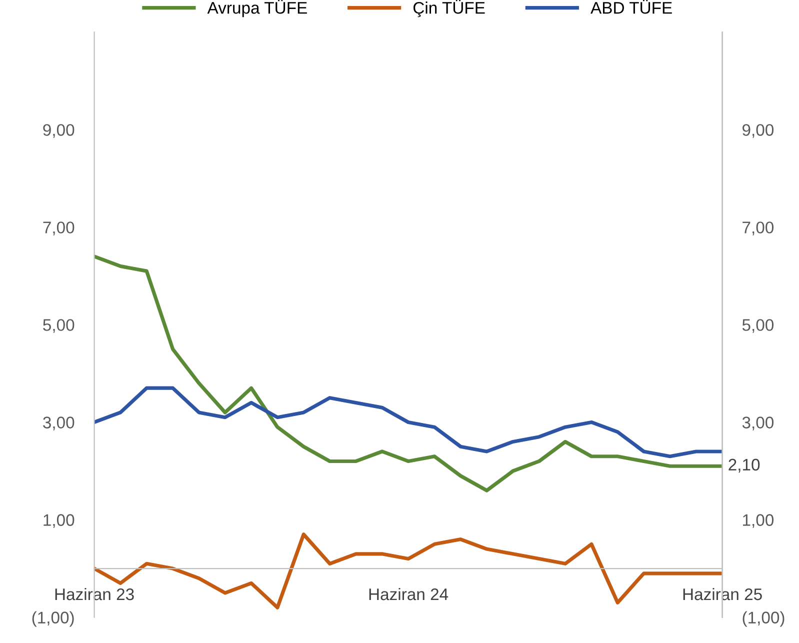 This screenshot has height=643, width=799. I want to click on legend-label: ABD TÜFE, so click(631, 7).